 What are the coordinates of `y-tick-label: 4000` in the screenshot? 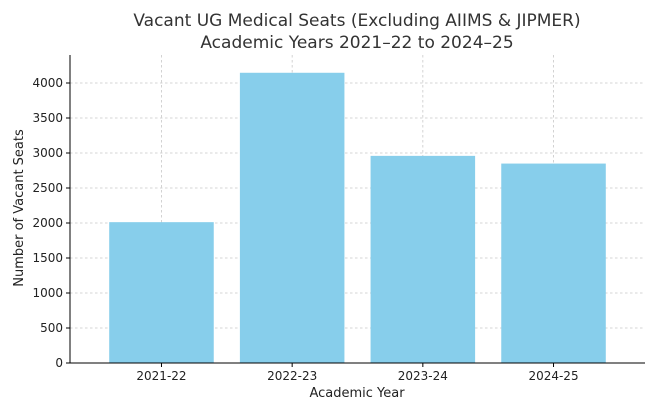 It's located at (47, 83).